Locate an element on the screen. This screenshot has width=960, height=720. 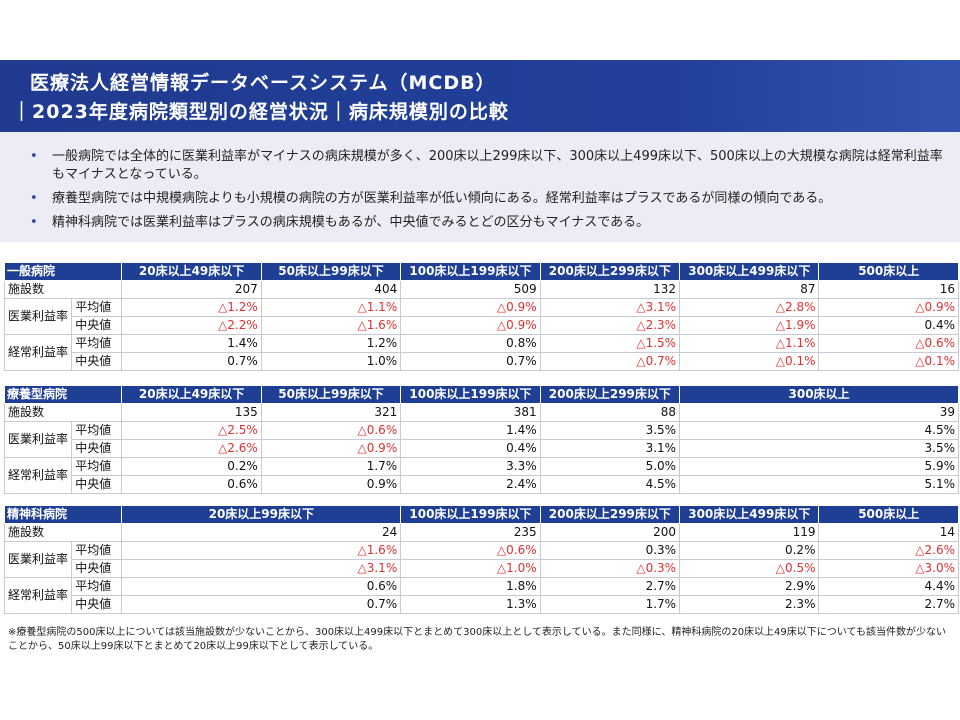
value-cell: 4.5% is located at coordinates (610, 484).